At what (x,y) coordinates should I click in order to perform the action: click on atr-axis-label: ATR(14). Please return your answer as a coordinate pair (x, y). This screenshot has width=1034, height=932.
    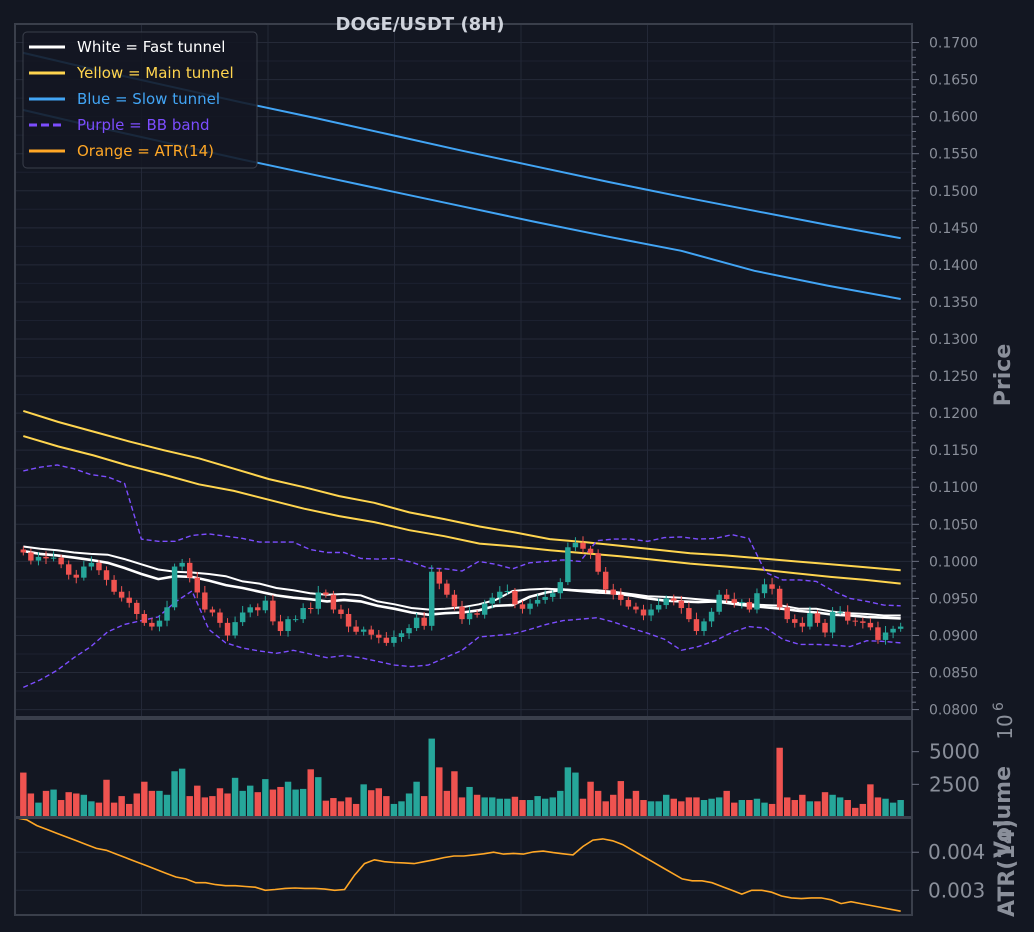
    Looking at the image, I should click on (1007, 868).